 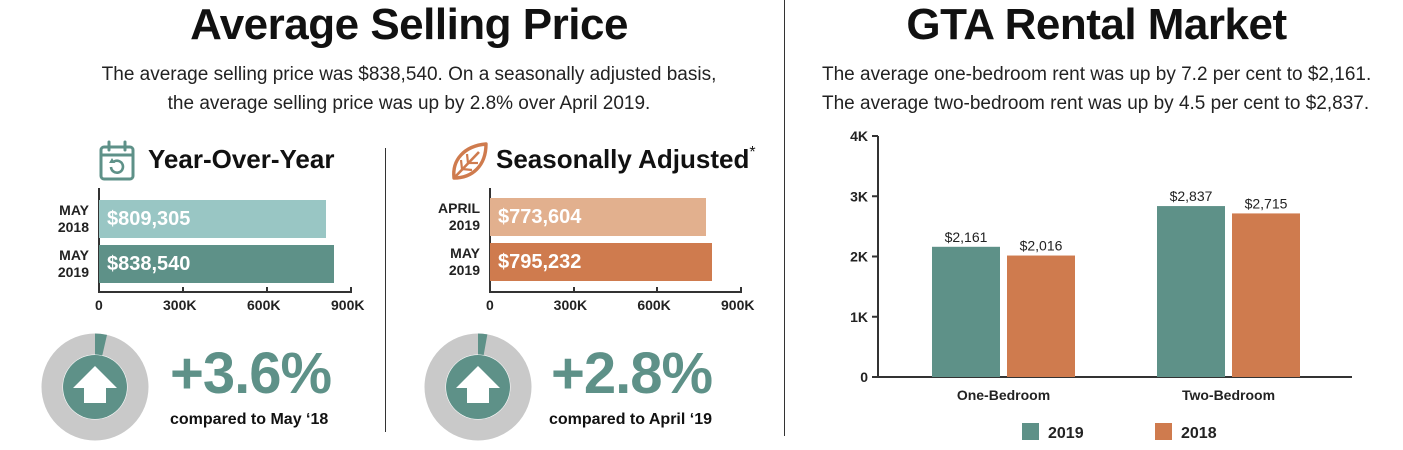 I want to click on rental-y-tick-label: 3K, so click(x=859, y=196).